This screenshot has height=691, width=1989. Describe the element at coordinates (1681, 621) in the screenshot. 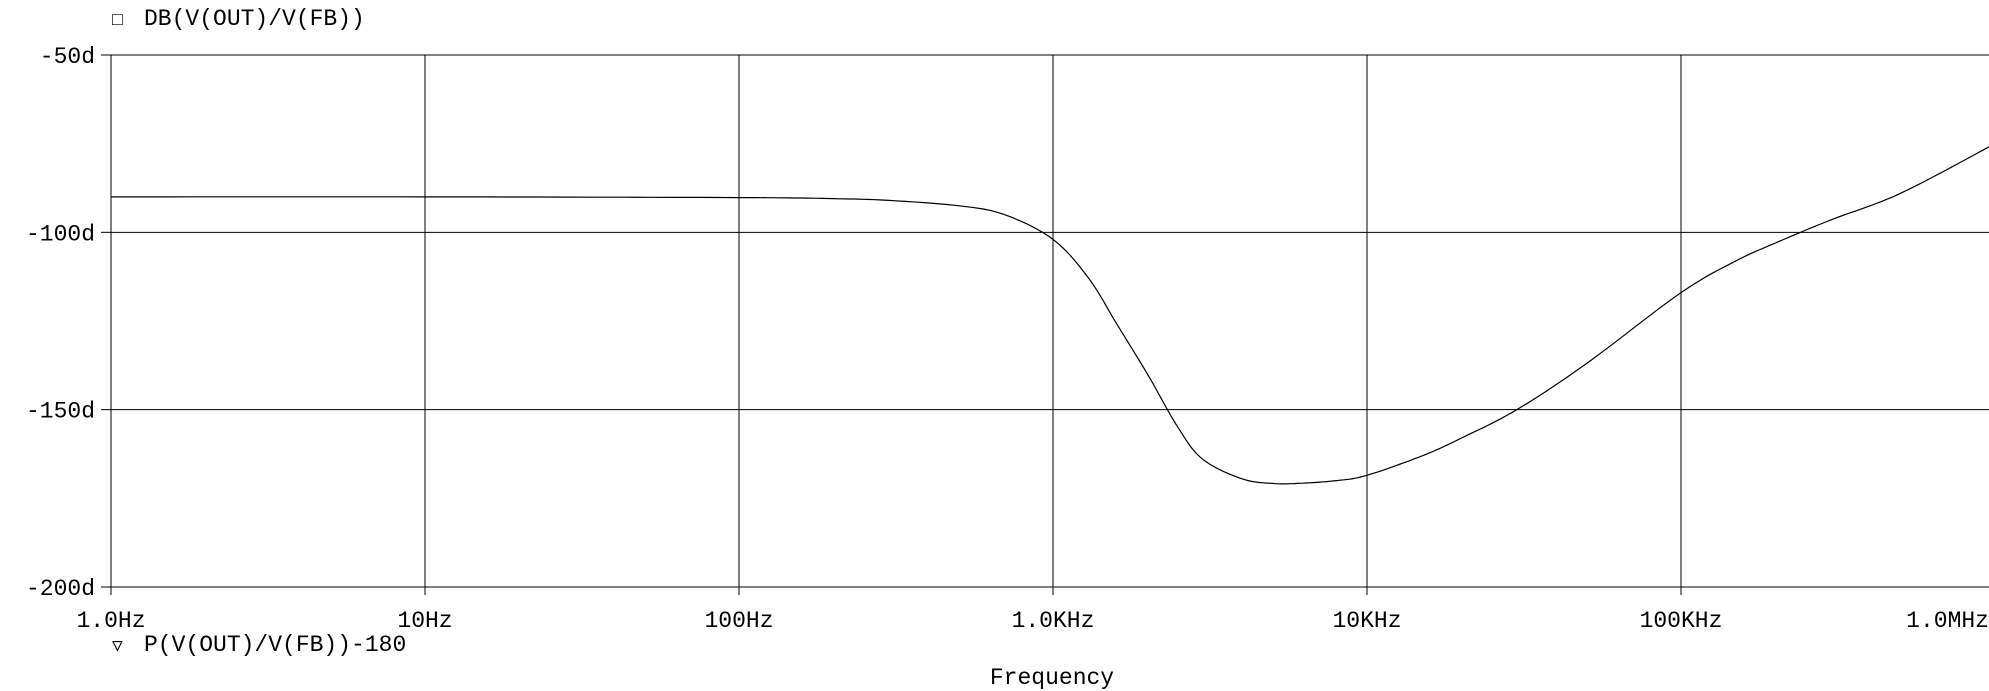

I see `x-tick-label: 100KHz` at that location.